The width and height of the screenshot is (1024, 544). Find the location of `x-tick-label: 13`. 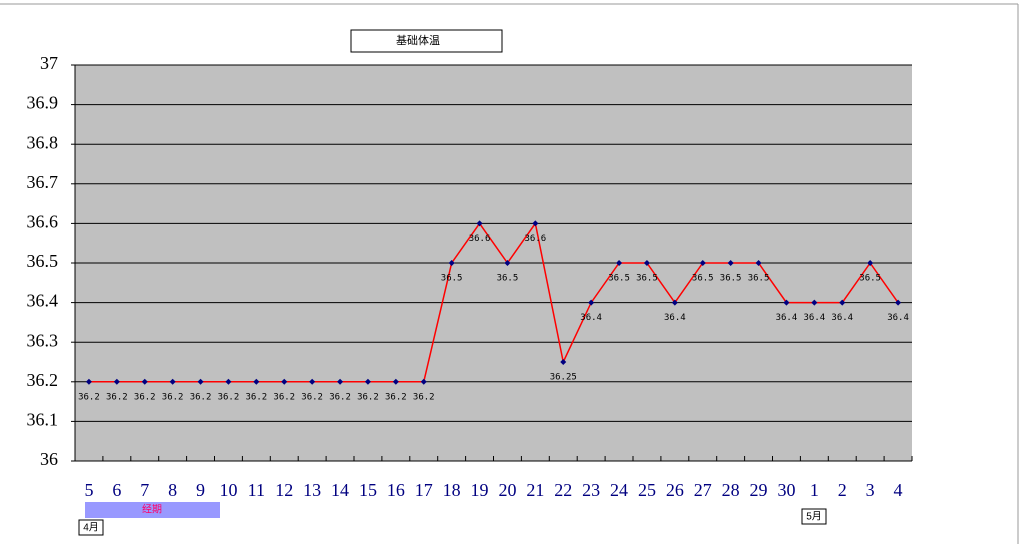

x-tick-label: 13 is located at coordinates (312, 490).